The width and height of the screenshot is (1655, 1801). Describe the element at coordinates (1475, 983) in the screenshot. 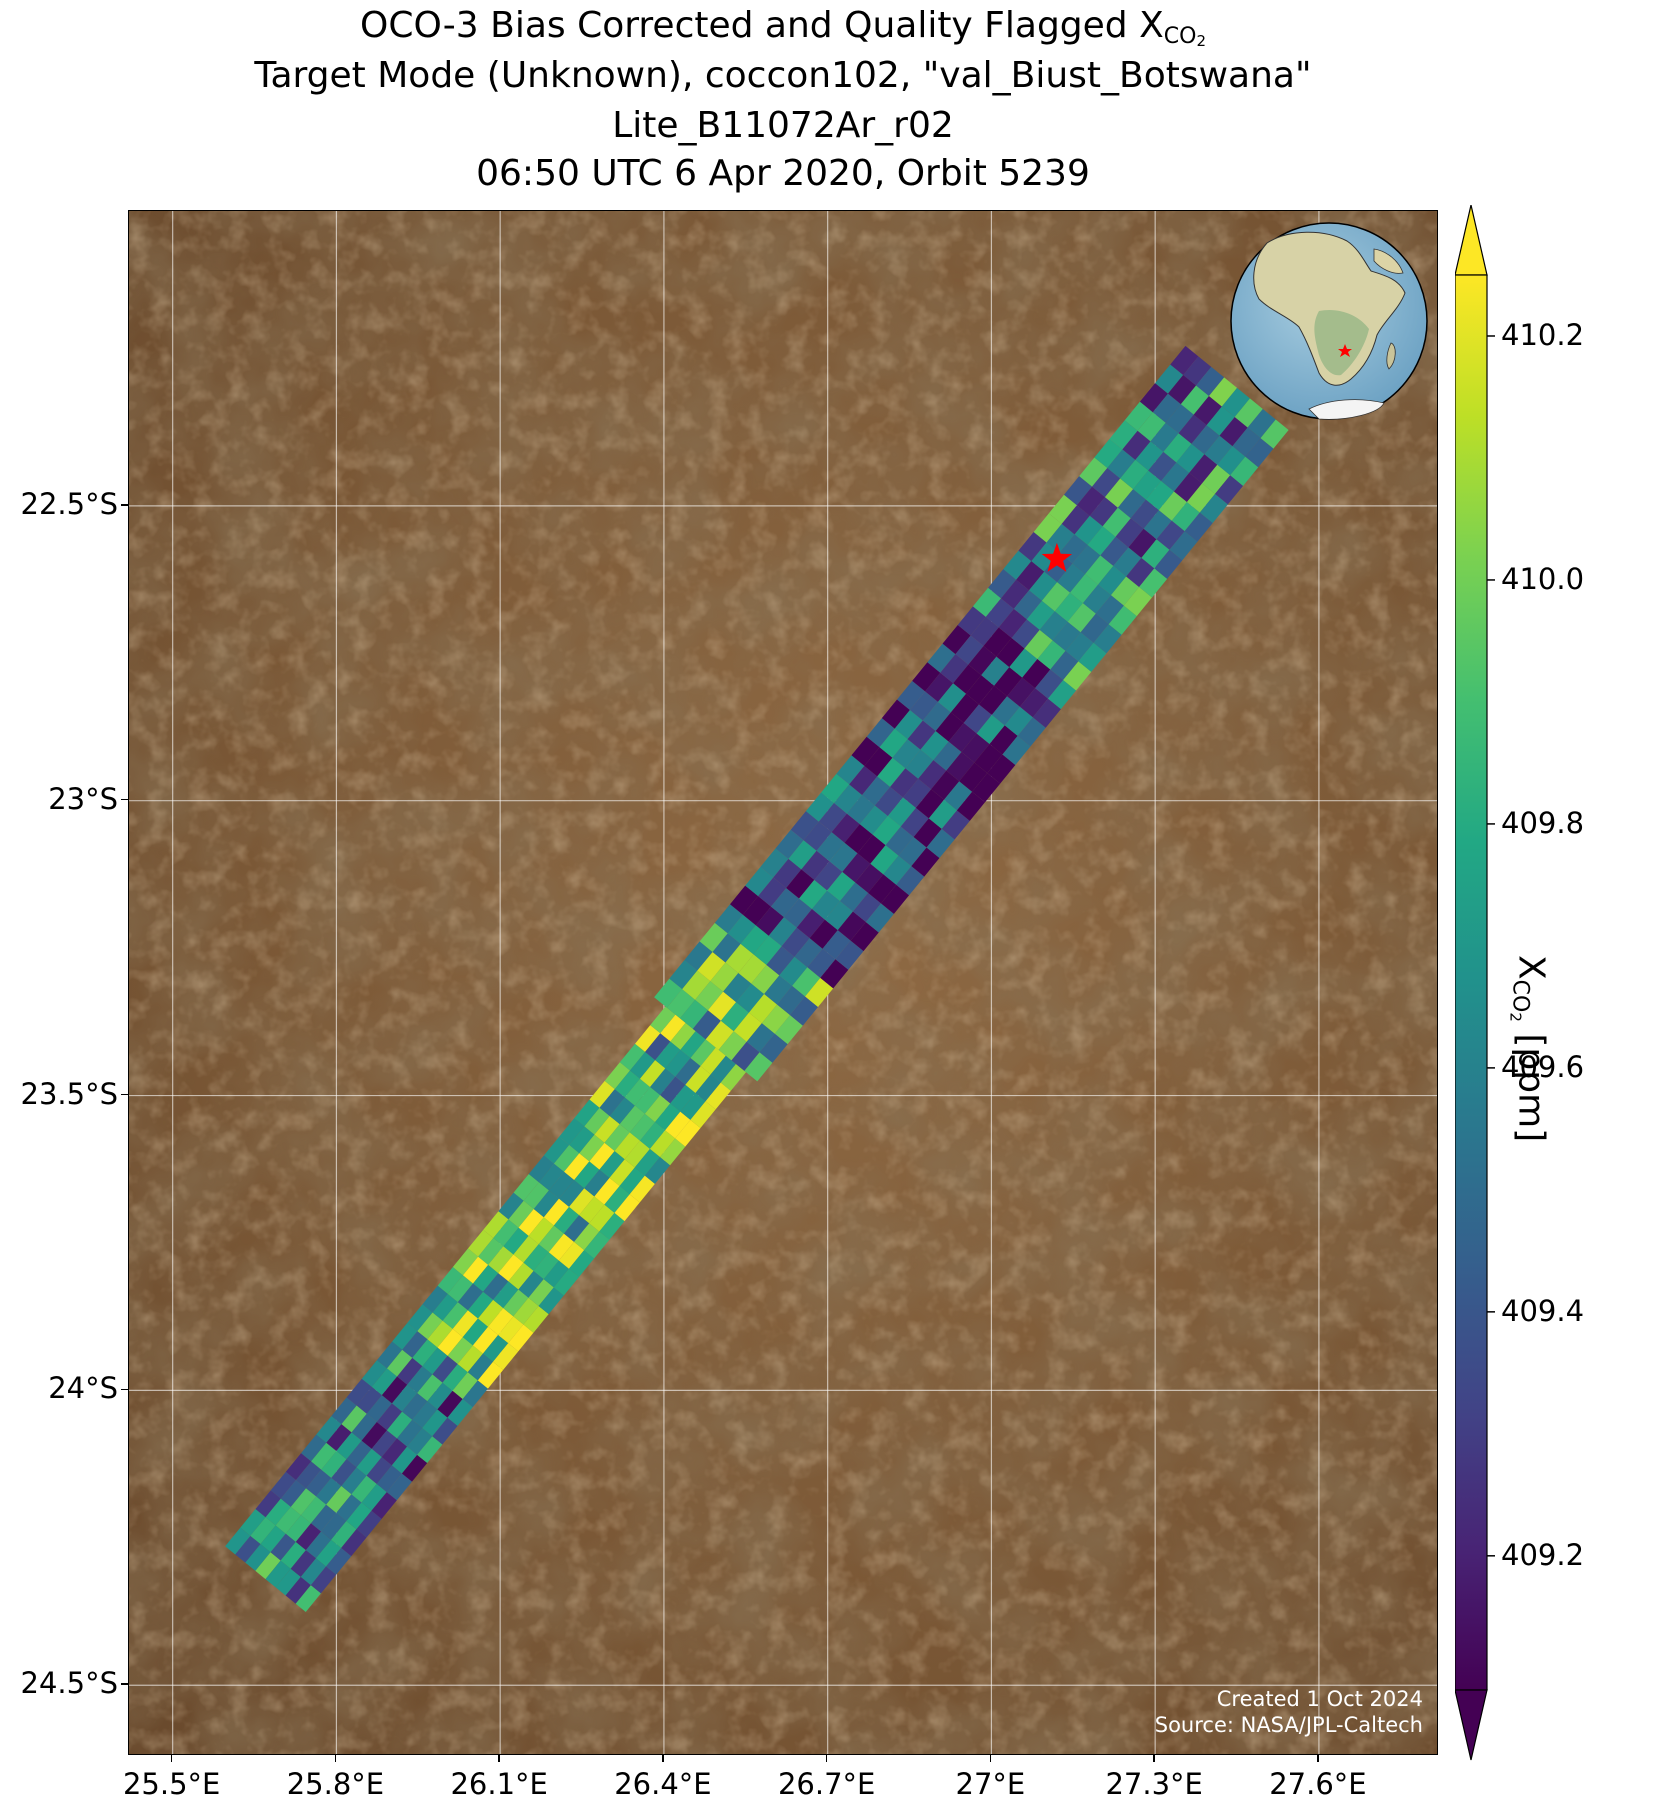

I see `colorbar` at that location.